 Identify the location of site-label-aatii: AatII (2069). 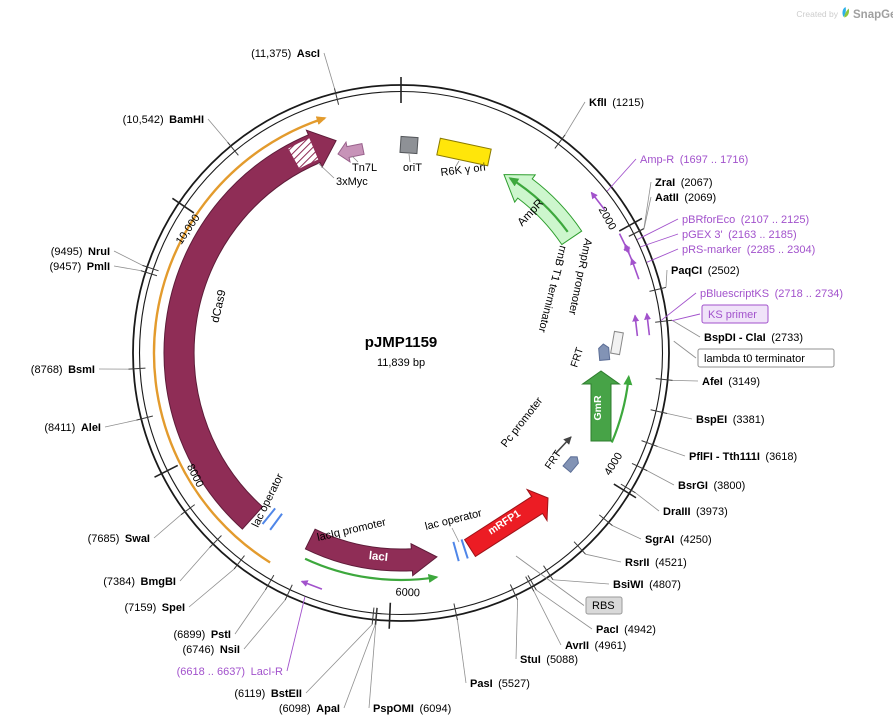
(685, 198).